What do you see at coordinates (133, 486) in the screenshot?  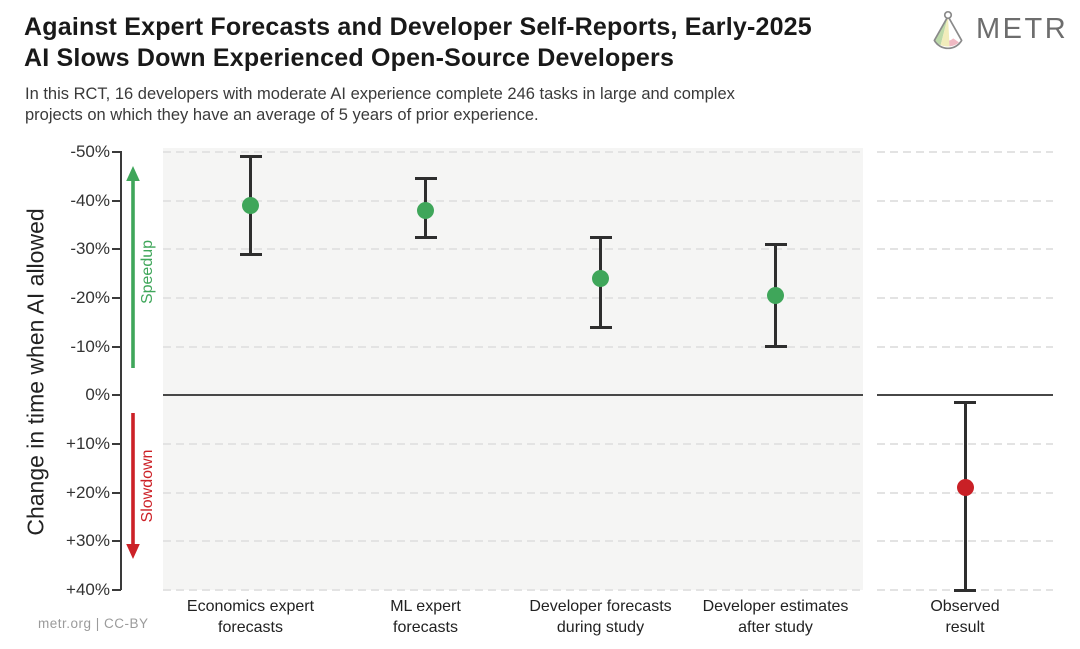 I see `slowdown-arrow-icon` at bounding box center [133, 486].